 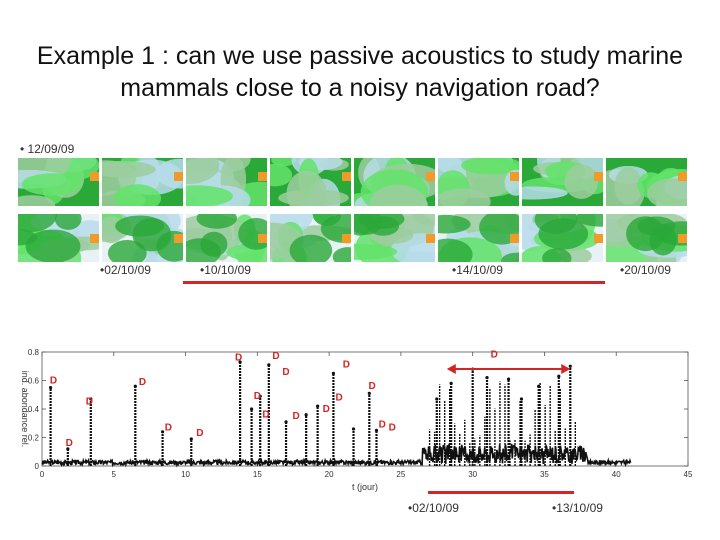 What do you see at coordinates (257, 474) in the screenshot?
I see `x-tick-label: 15` at bounding box center [257, 474].